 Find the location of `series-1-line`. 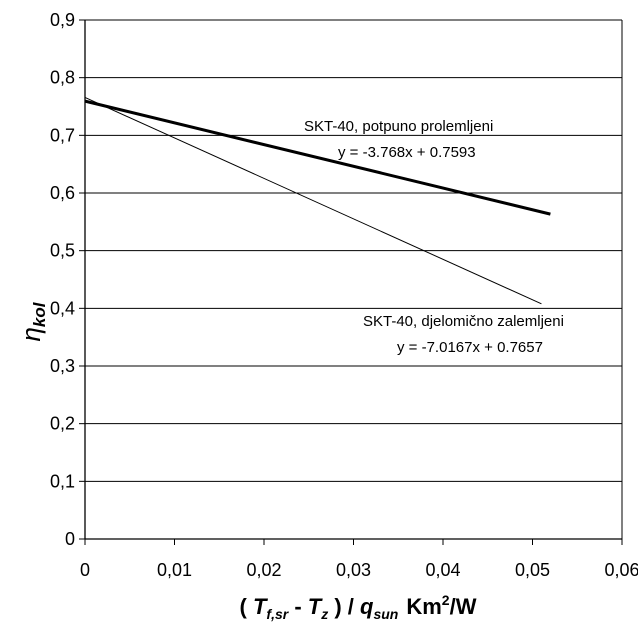

series-1-line is located at coordinates (317, 157).